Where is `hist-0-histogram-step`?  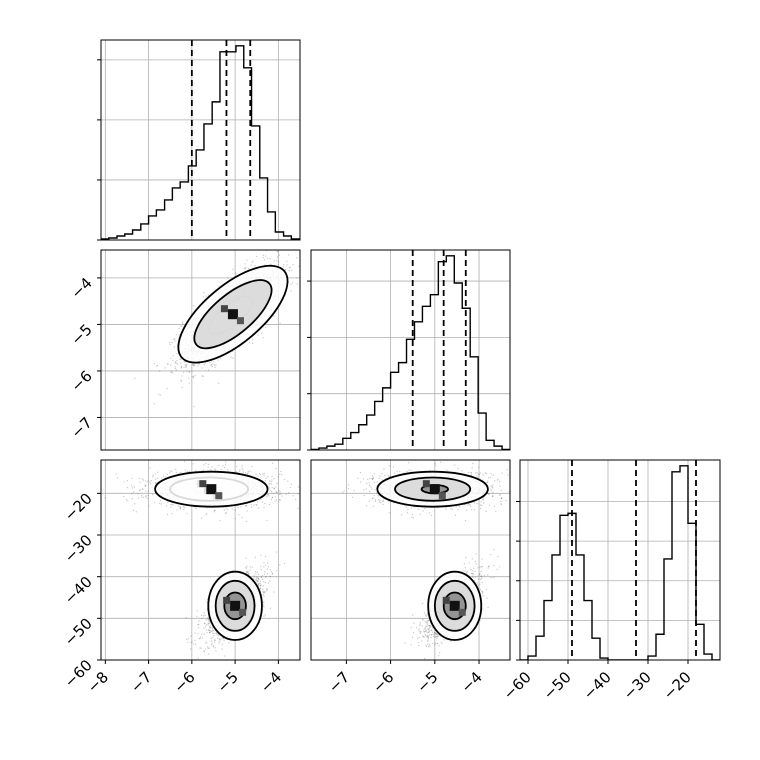
hist-0-histogram-step is located at coordinates (200, 142).